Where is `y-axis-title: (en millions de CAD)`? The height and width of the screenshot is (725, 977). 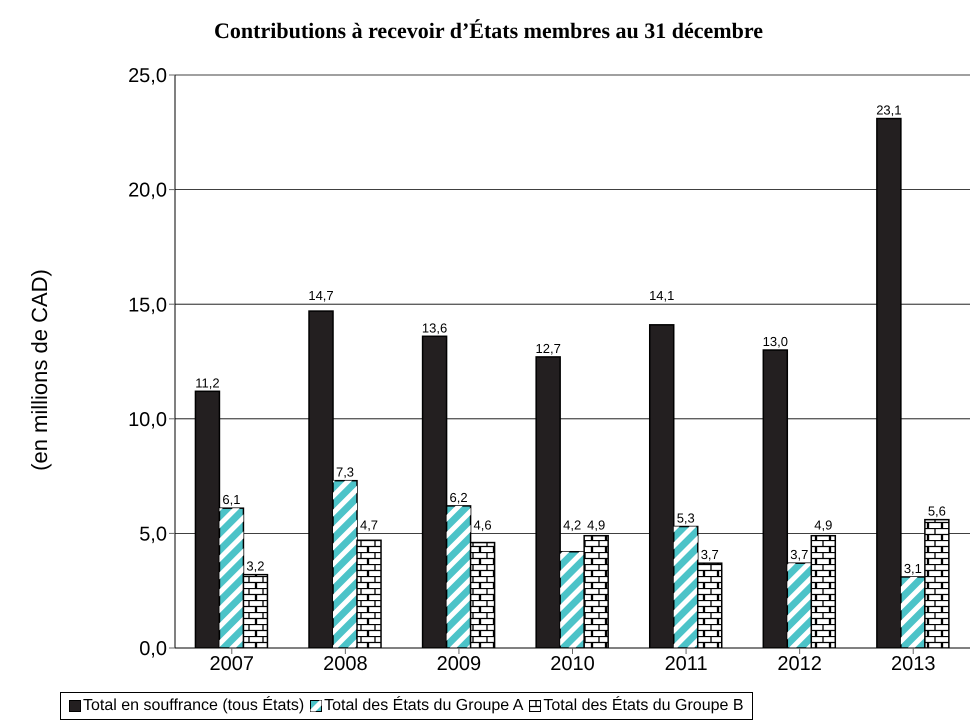
y-axis-title: (en millions de CAD) is located at coordinates (40, 370).